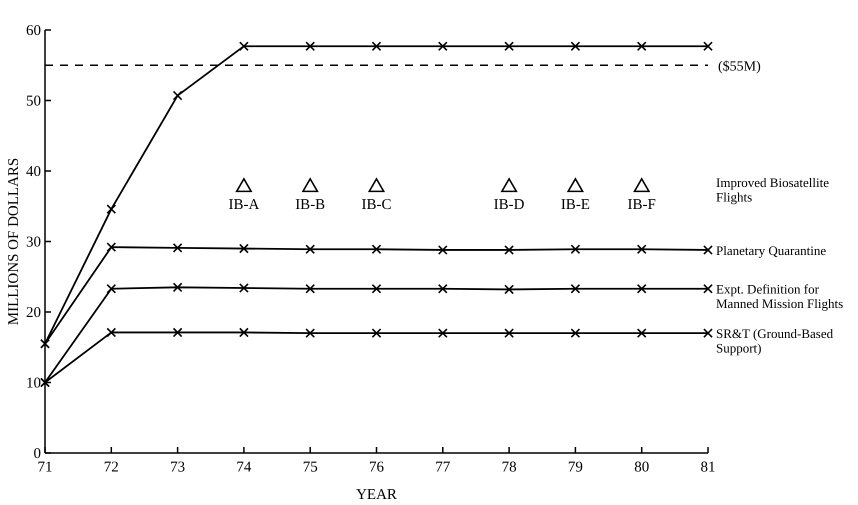 Image resolution: width=858 pixels, height=505 pixels. Describe the element at coordinates (178, 468) in the screenshot. I see `x-tick-label: 73` at that location.